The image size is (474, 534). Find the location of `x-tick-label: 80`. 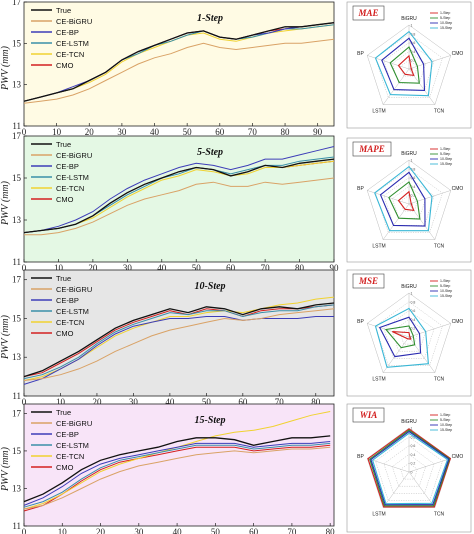

x-tick-label: 80 is located at coordinates (331, 530).